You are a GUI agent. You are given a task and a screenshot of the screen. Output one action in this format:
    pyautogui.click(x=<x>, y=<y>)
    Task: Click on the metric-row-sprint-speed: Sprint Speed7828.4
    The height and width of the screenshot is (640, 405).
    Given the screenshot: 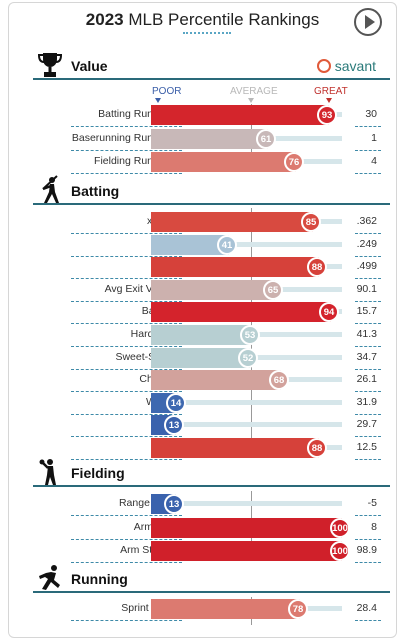 What is the action you would take?
    pyautogui.click(x=212, y=609)
    